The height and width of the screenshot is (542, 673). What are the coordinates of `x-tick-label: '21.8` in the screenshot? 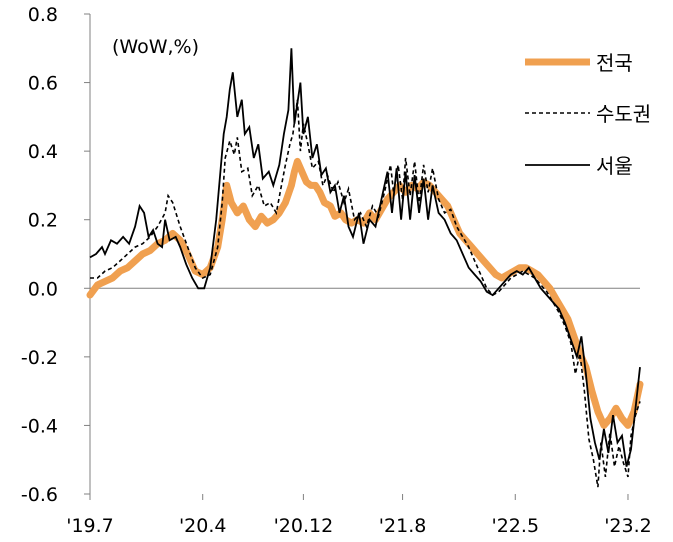 It's located at (403, 526).